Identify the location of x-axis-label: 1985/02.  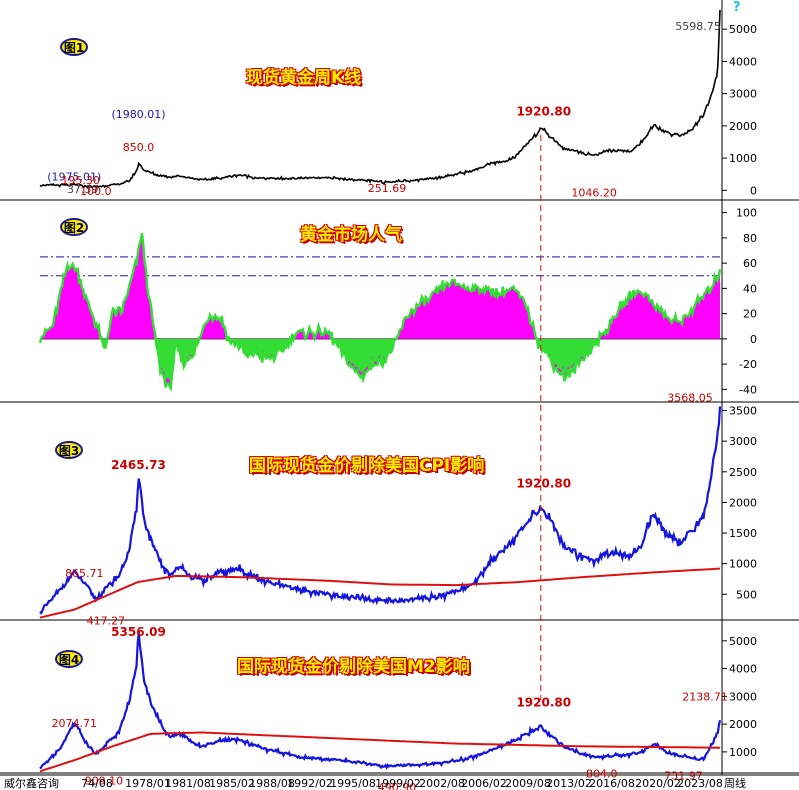
(232, 783).